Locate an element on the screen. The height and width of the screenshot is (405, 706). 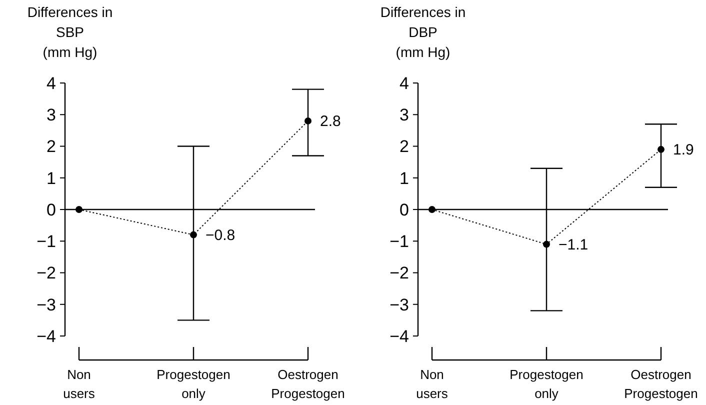
data-label: −1.1 is located at coordinates (573, 245).